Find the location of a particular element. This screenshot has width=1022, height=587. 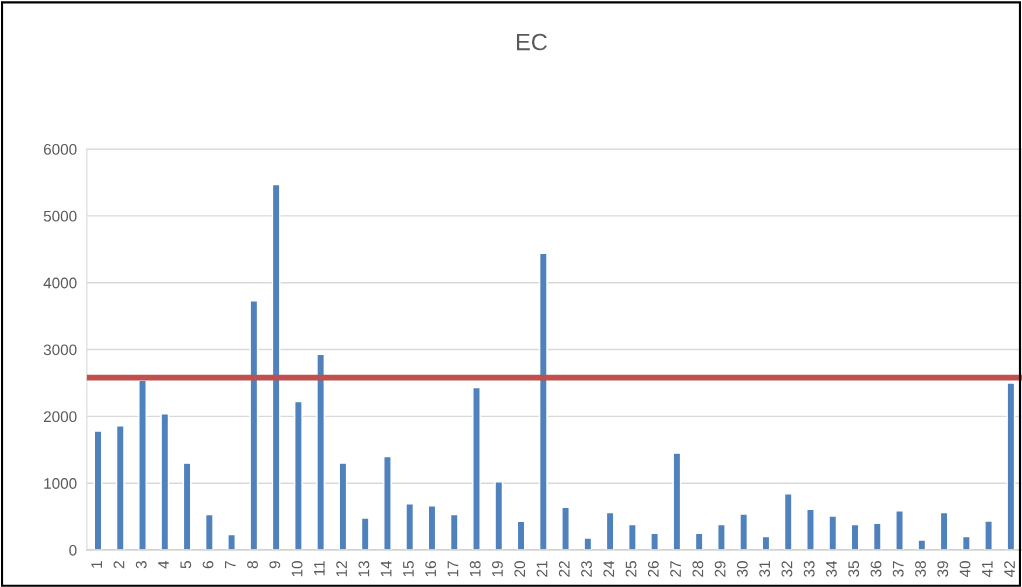

x-tick-label: 24 is located at coordinates (609, 568).